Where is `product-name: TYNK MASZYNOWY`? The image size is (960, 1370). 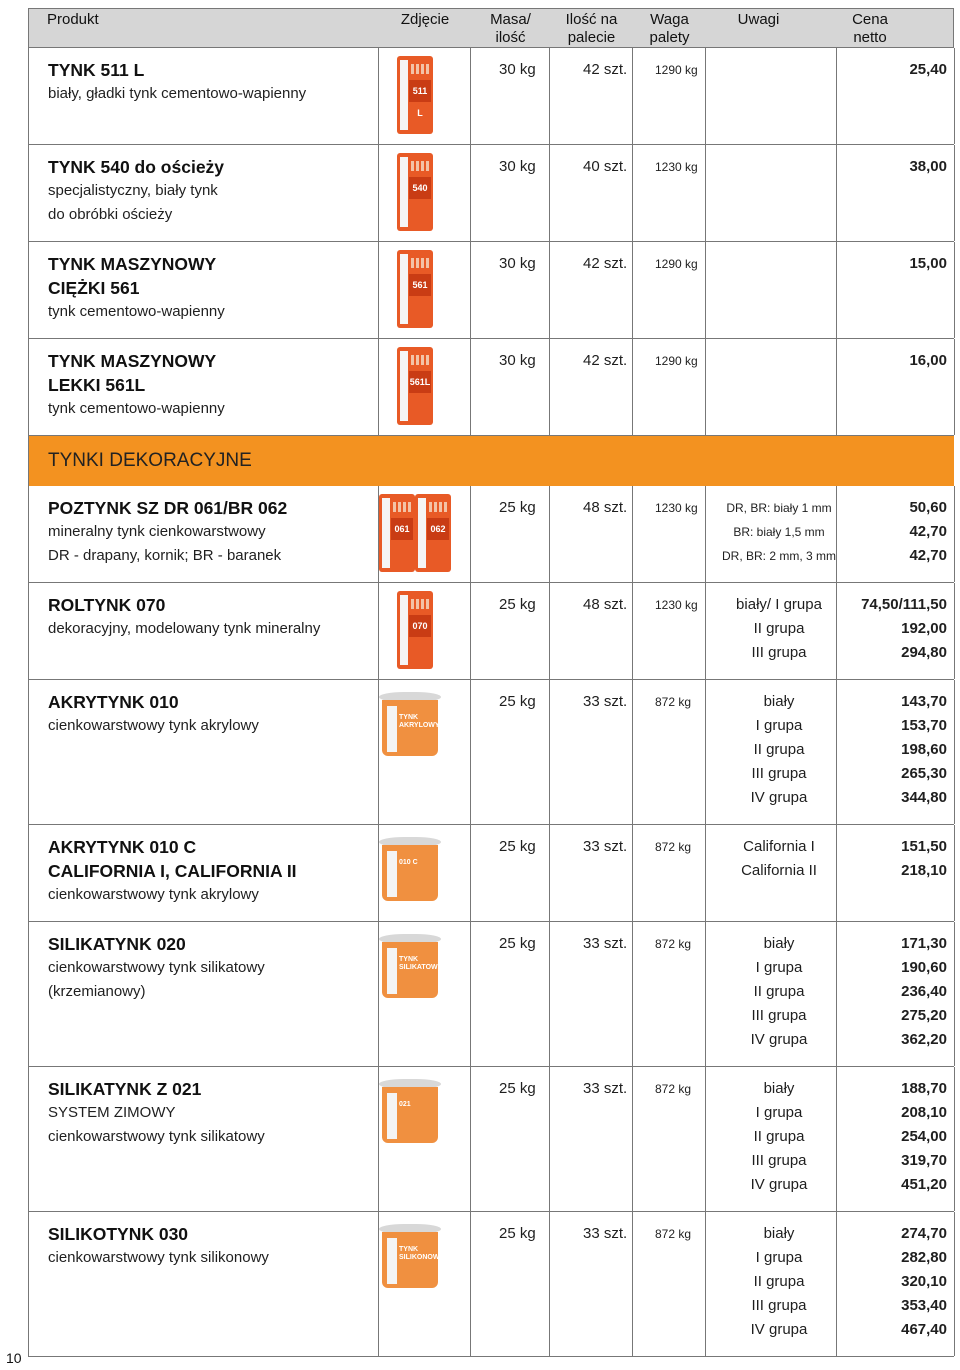
product-name: TYNK MASZYNOWY is located at coordinates (132, 264).